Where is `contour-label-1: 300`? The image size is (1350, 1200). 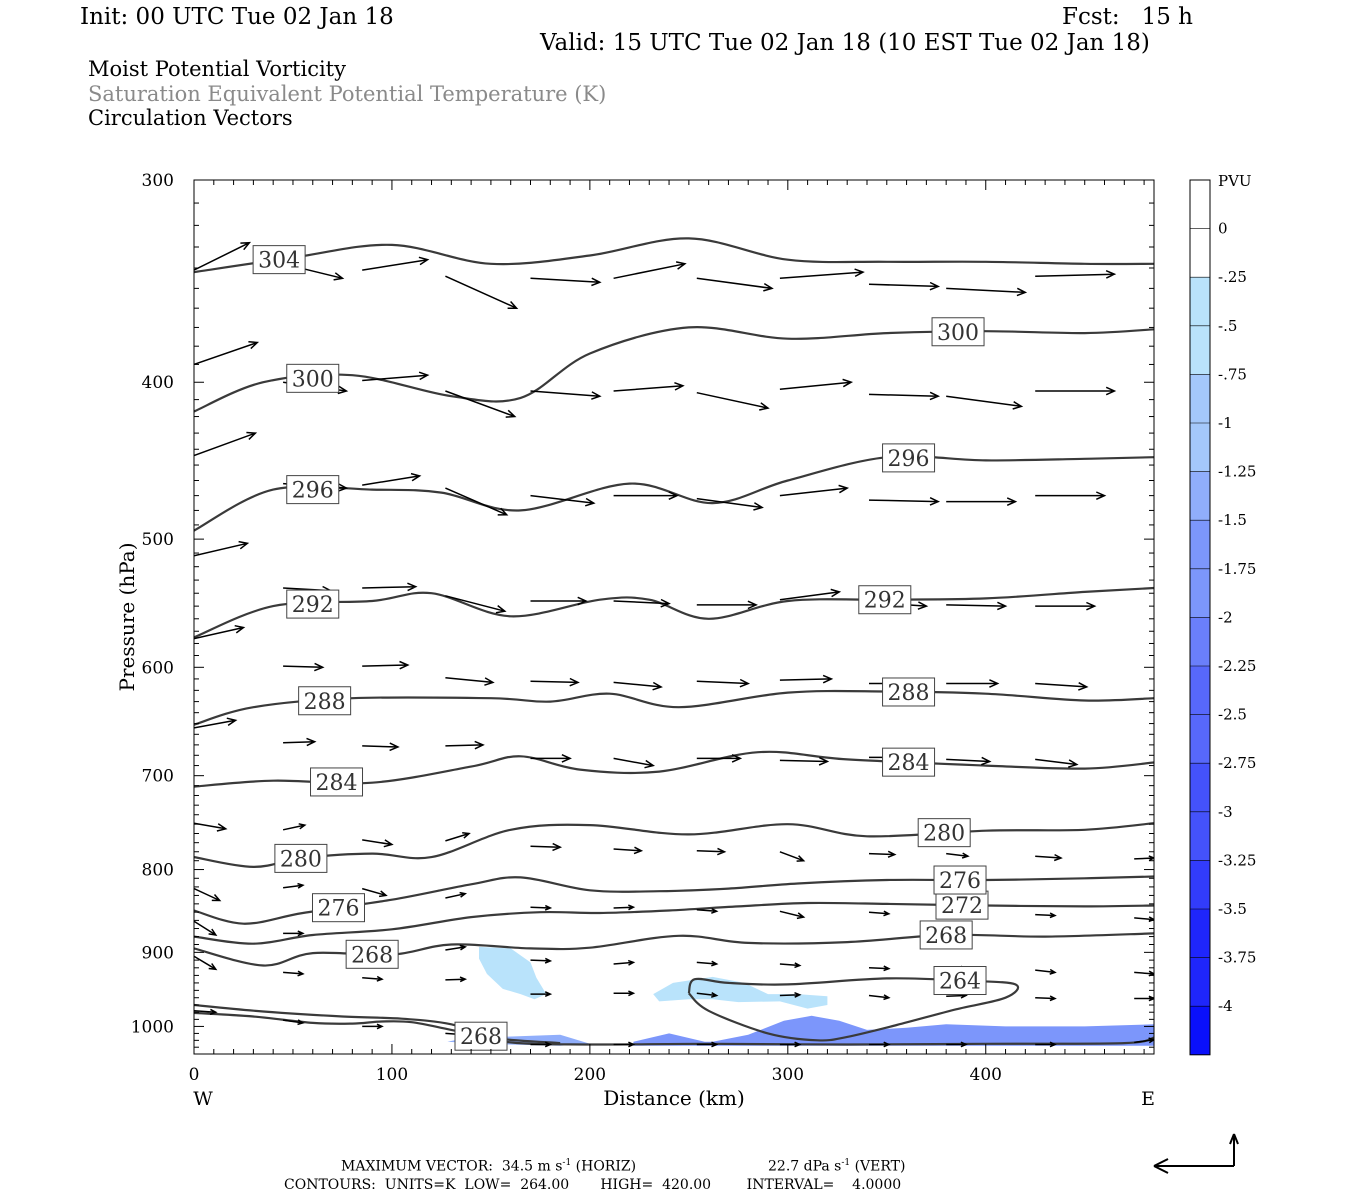 contour-label-1: 300 is located at coordinates (313, 378).